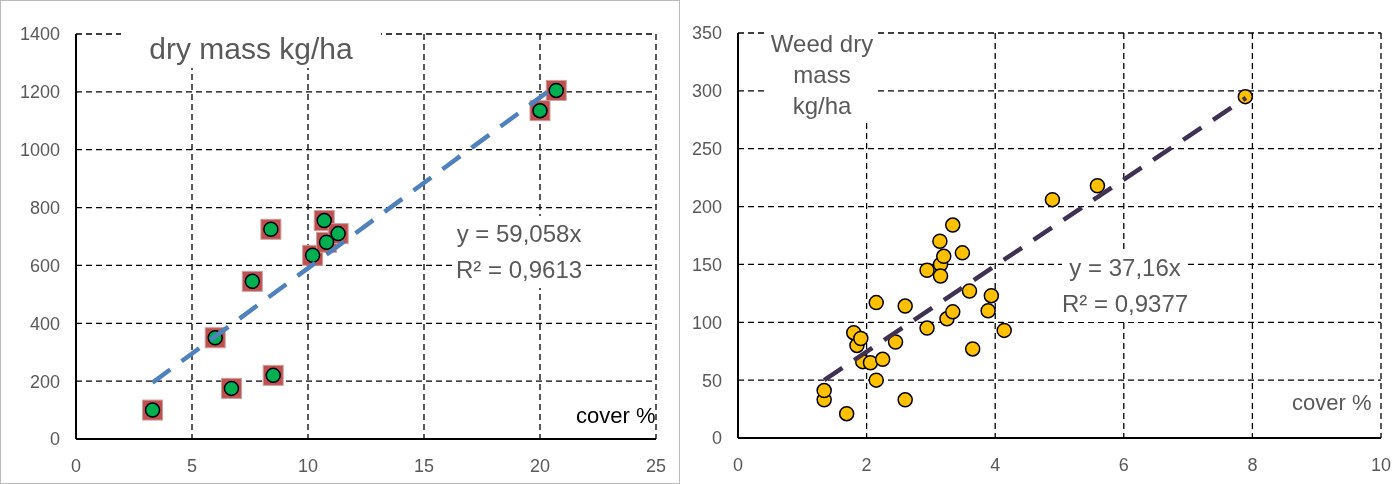 The height and width of the screenshot is (484, 1397). Describe the element at coordinates (251, 48) in the screenshot. I see `chart-title: dry mass kg/ha` at that location.